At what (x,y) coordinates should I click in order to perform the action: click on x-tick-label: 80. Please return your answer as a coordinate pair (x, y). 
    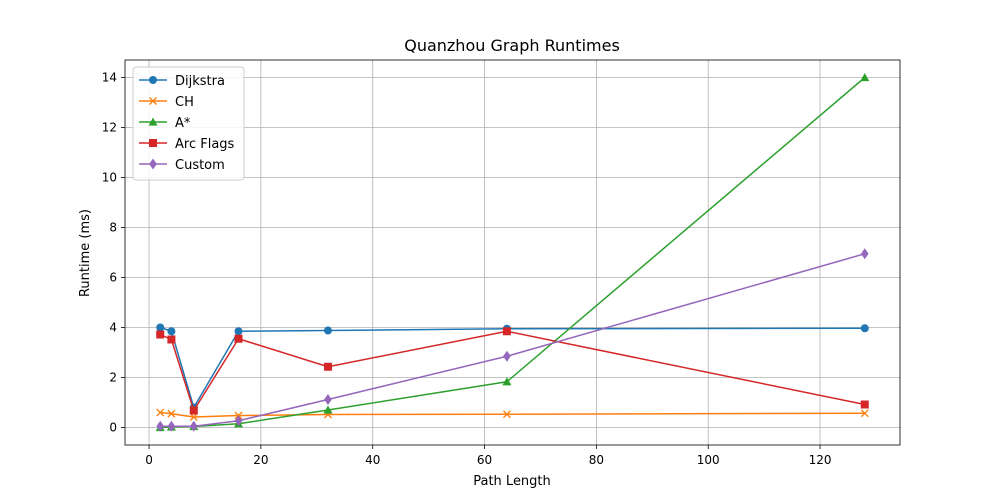
    Looking at the image, I should click on (596, 460).